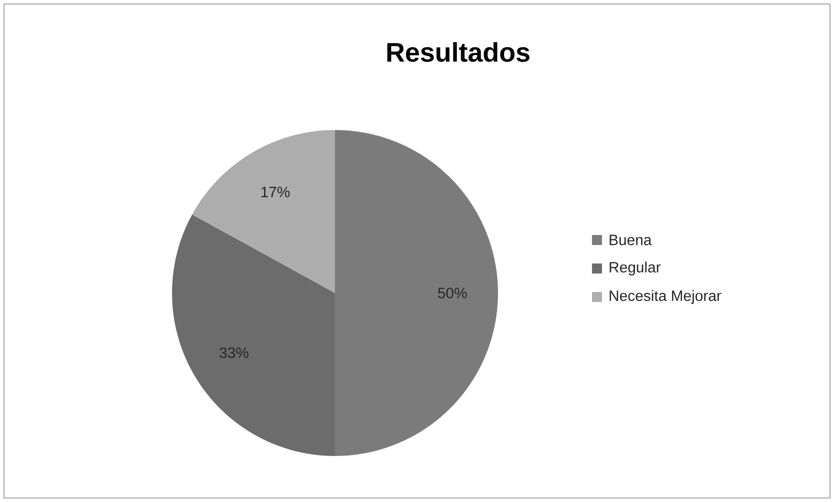 The height and width of the screenshot is (502, 834). Describe the element at coordinates (666, 297) in the screenshot. I see `legend-label: Necesita Mejorar` at that location.